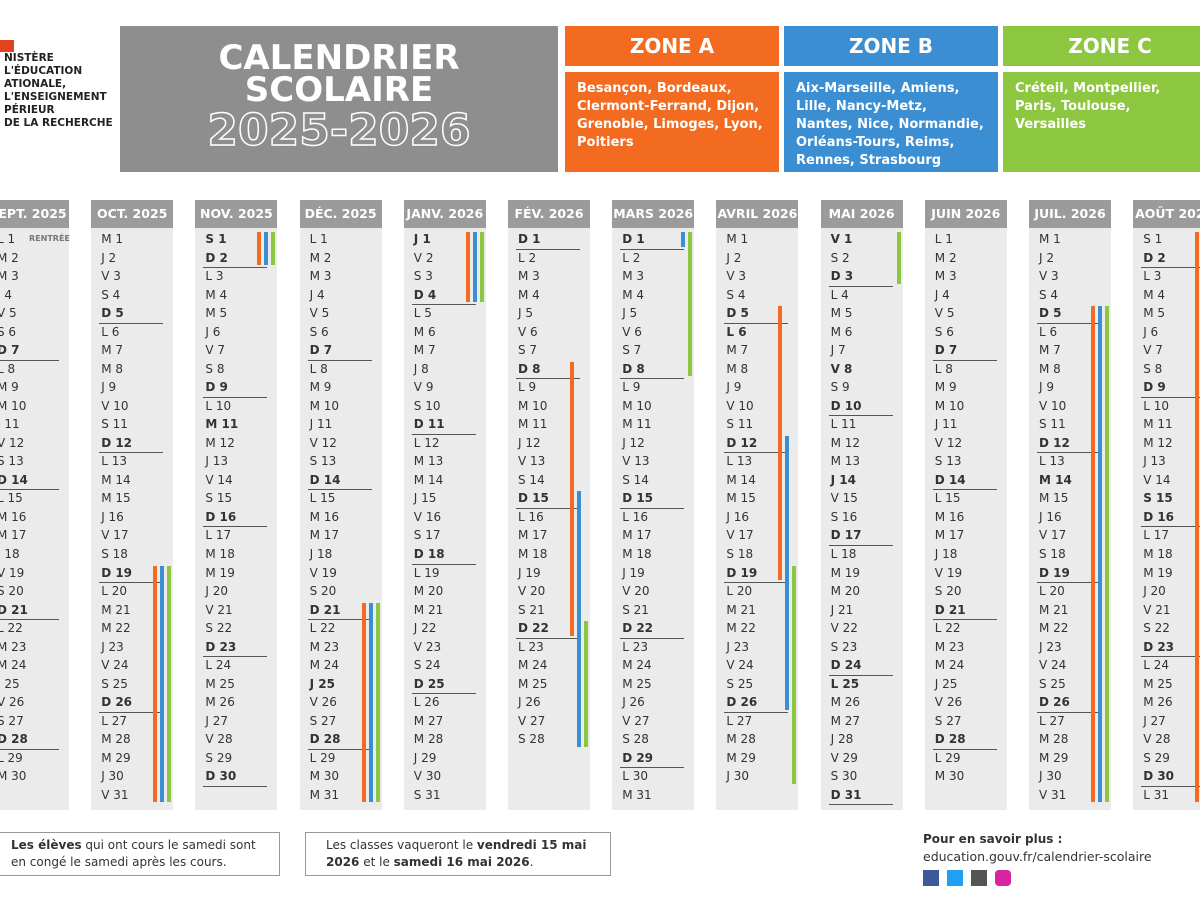 Image resolution: width=1200 pixels, height=900 pixels. What do you see at coordinates (1054, 702) in the screenshot?
I see `day: D 26` at bounding box center [1054, 702].